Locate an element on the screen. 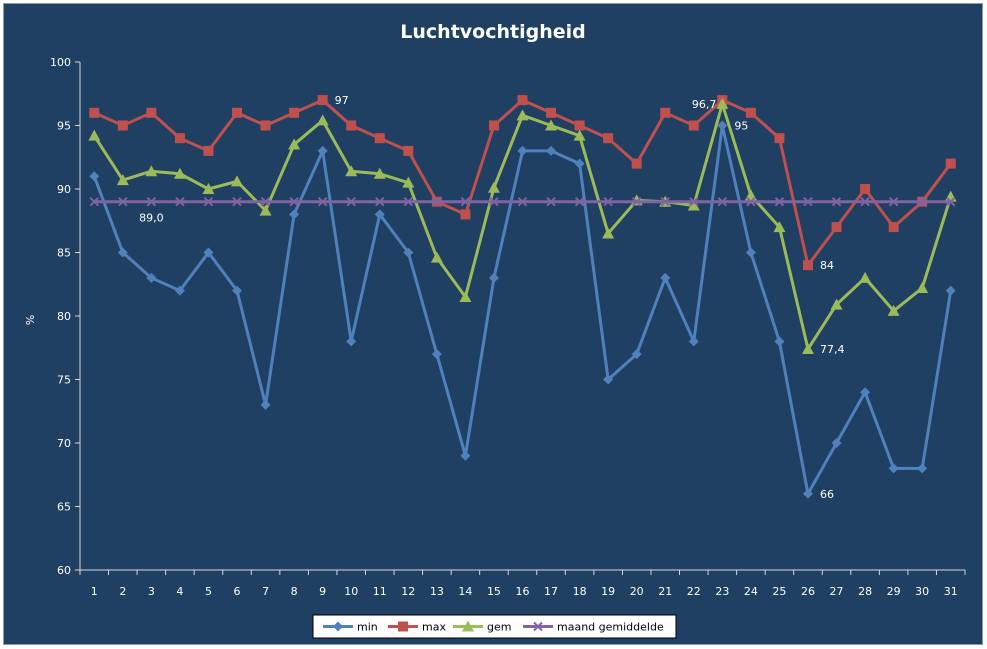 The height and width of the screenshot is (649, 987). x-tick-label: 29 is located at coordinates (894, 591).